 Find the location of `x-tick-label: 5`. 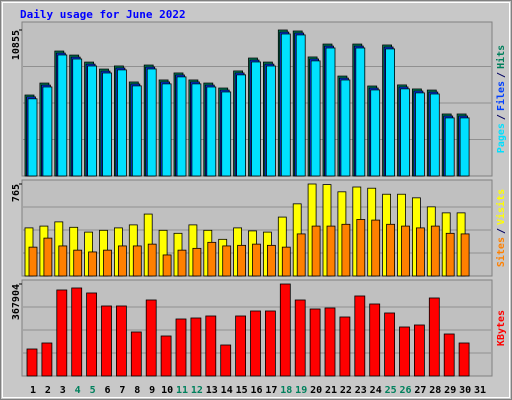

x-tick-label: 5 is located at coordinates (93, 390).